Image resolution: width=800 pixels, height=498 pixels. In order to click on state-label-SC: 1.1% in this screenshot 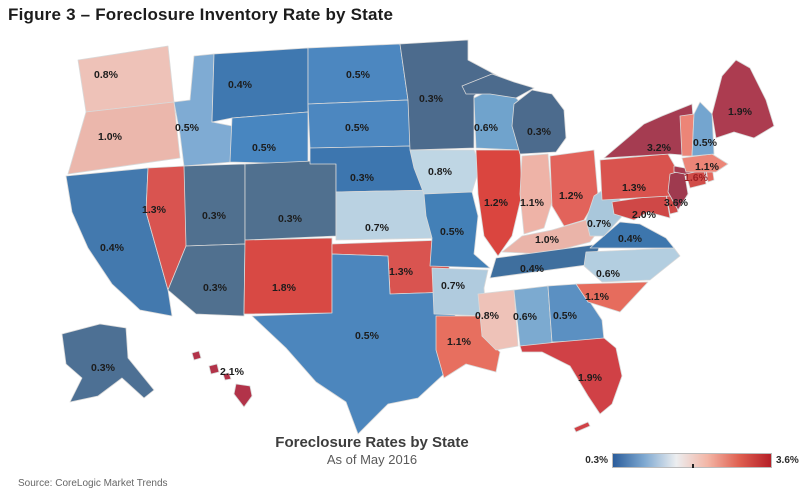, I will do `click(597, 297)`.